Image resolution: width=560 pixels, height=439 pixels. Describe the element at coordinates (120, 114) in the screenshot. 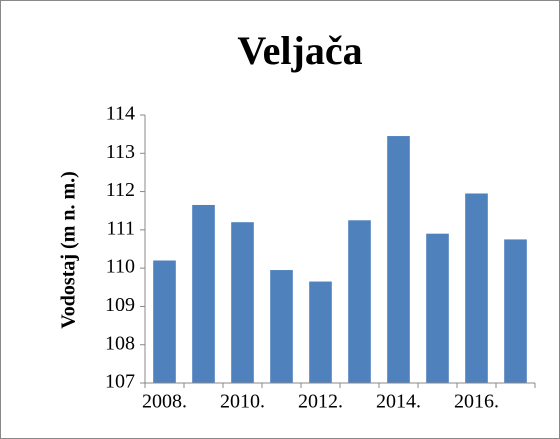

I see `y-tick-label: 114` at that location.